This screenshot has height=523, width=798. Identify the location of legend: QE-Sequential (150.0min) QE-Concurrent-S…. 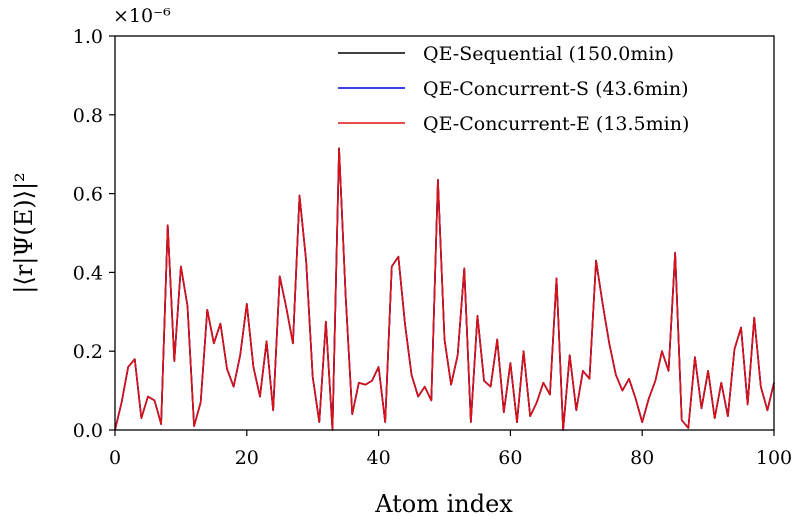
(513, 89).